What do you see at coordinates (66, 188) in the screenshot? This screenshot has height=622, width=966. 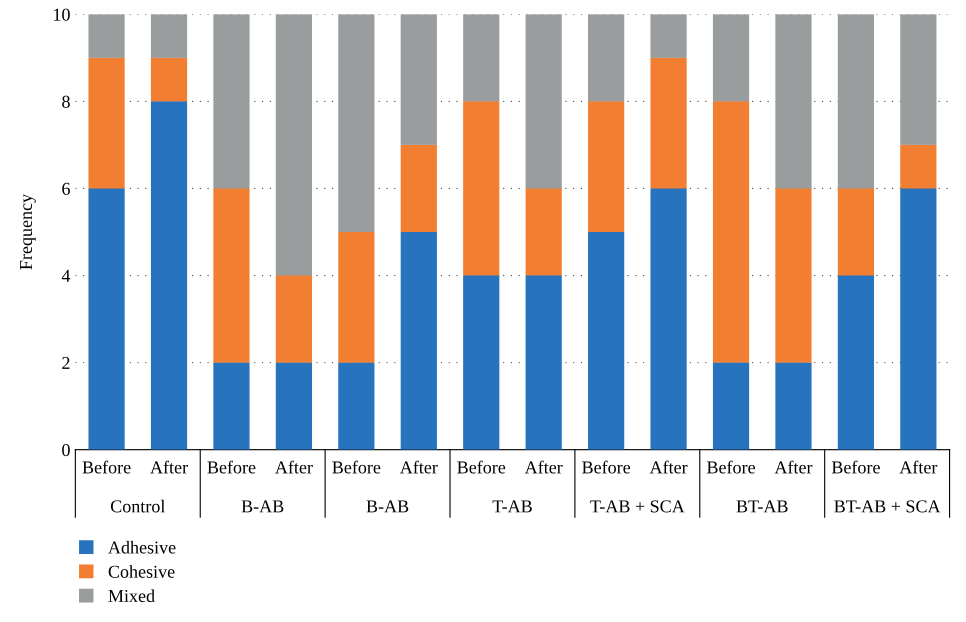 I see `y-tick-label: 6` at bounding box center [66, 188].